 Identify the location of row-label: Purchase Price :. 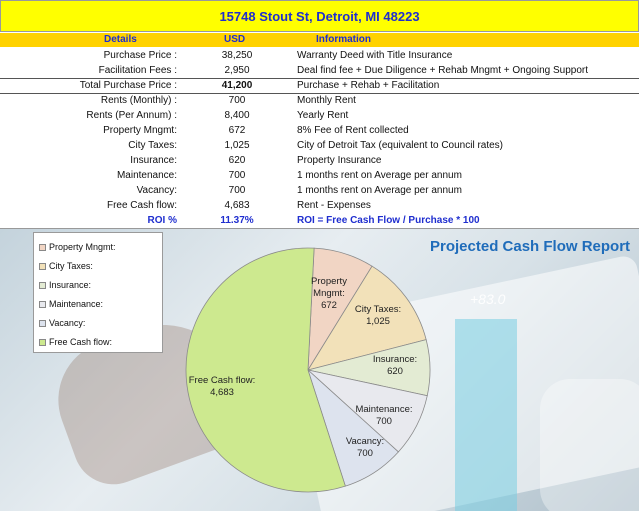
(140, 55).